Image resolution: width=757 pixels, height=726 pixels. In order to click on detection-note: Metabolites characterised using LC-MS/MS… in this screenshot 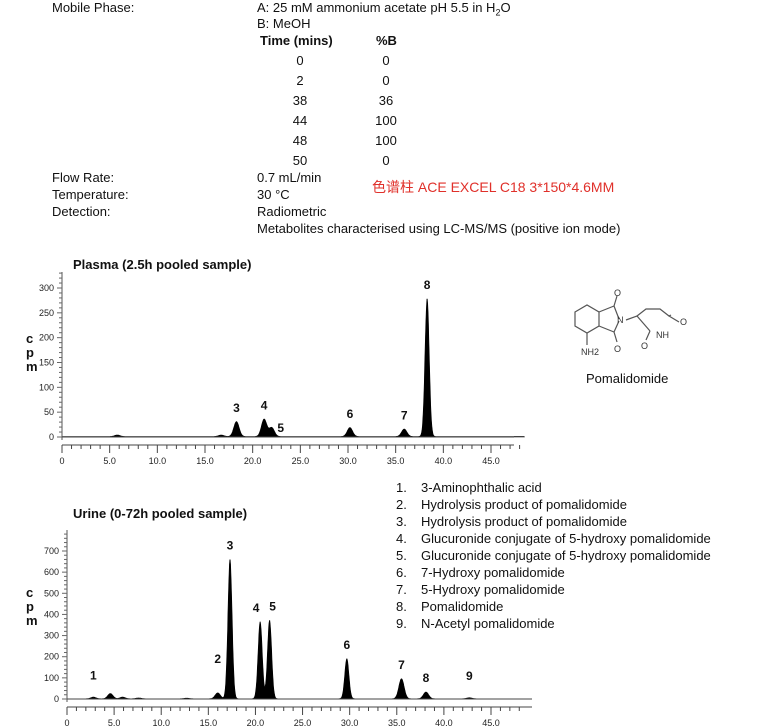, I will do `click(439, 228)`.